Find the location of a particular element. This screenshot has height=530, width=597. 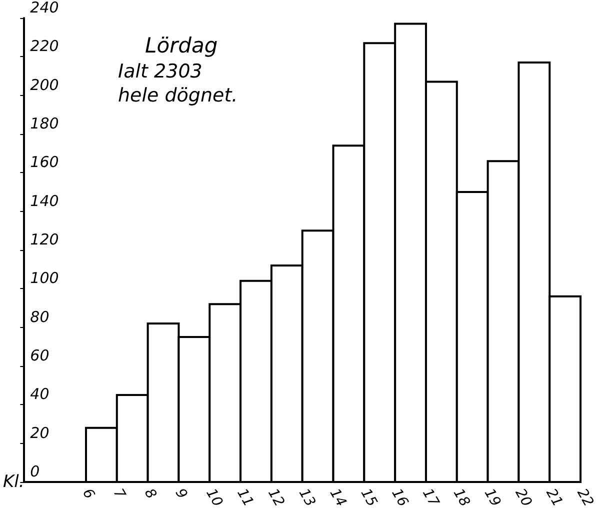

y-tick-label: 200 is located at coordinates (44, 85).